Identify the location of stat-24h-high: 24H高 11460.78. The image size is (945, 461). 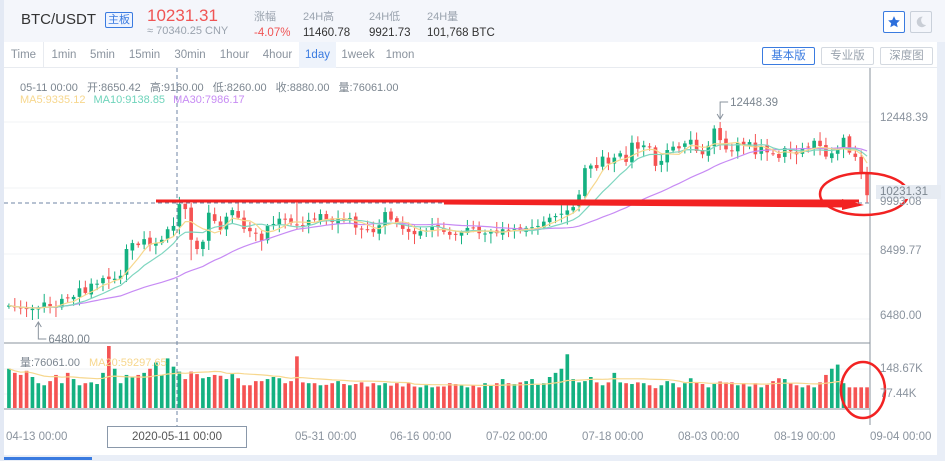
(326, 23).